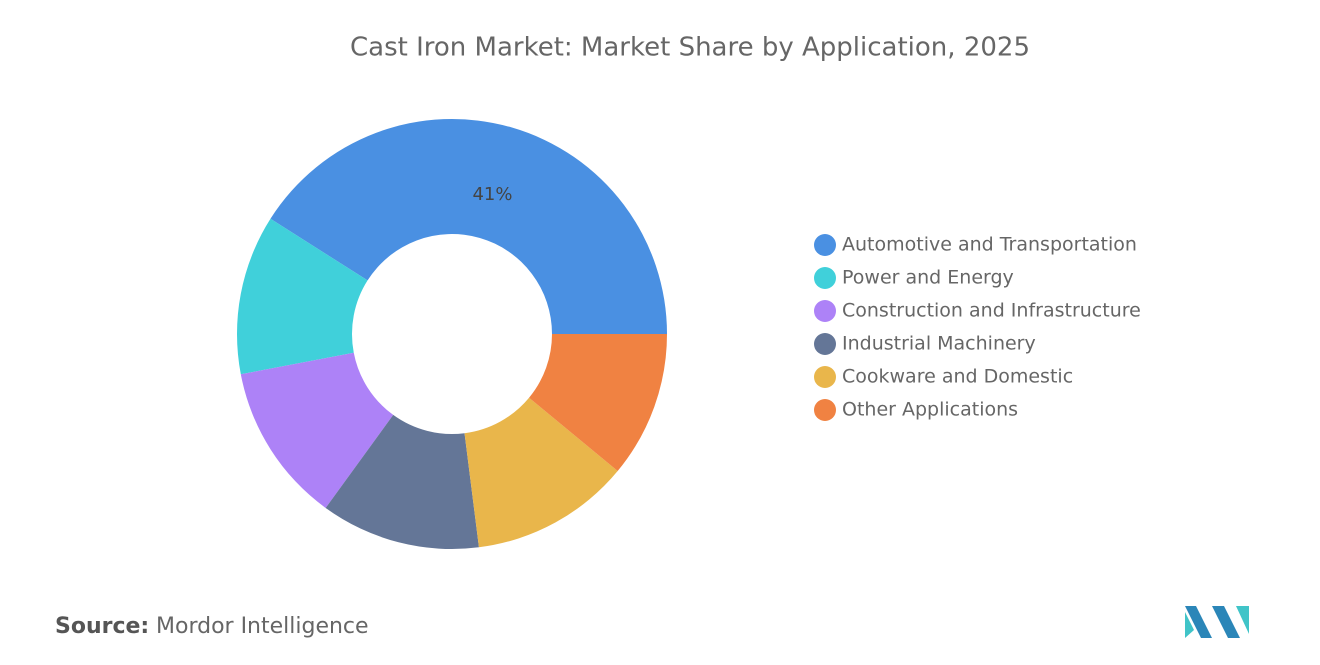  I want to click on legend-label: Construction and Infrastructure, so click(991, 311).